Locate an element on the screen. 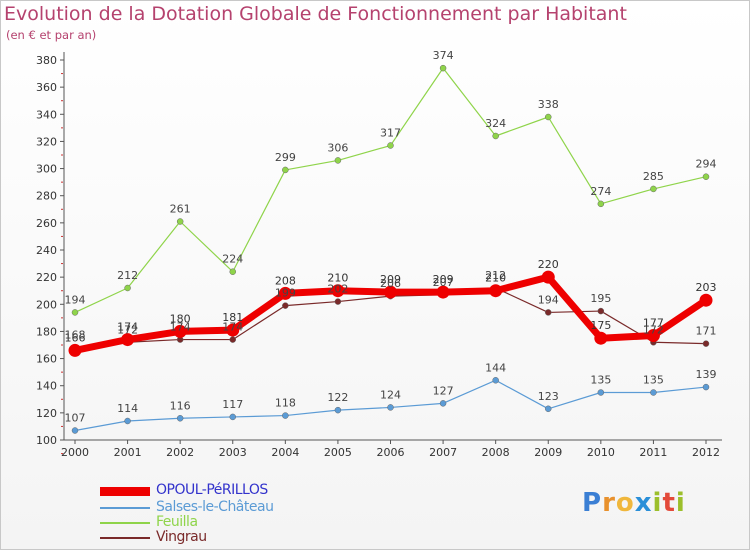  data-label: 202 is located at coordinates (337, 289).